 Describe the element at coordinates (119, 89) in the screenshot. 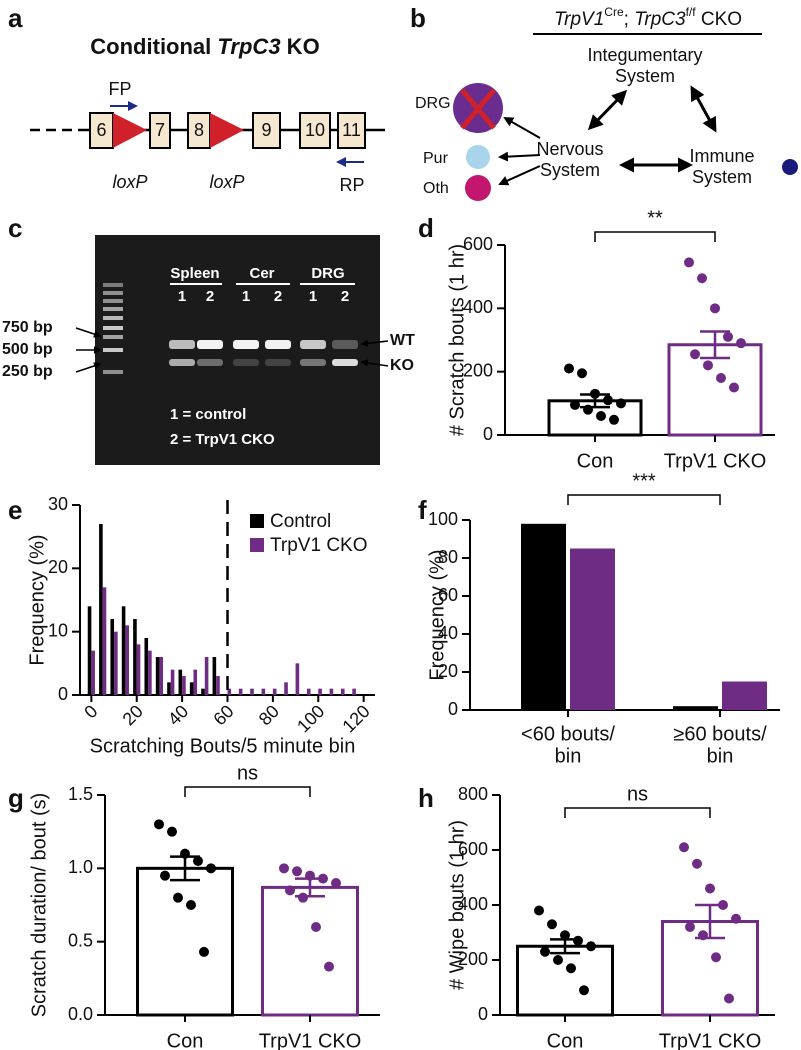

I see `primer-label: FP` at that location.